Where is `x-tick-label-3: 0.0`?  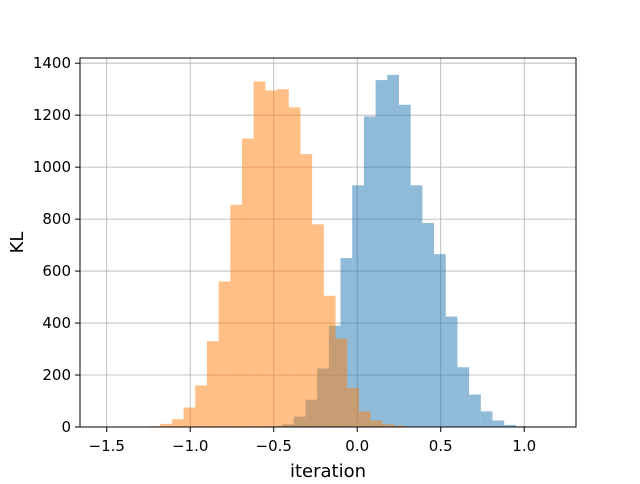
x-tick-label-3: 0.0 is located at coordinates (357, 446).